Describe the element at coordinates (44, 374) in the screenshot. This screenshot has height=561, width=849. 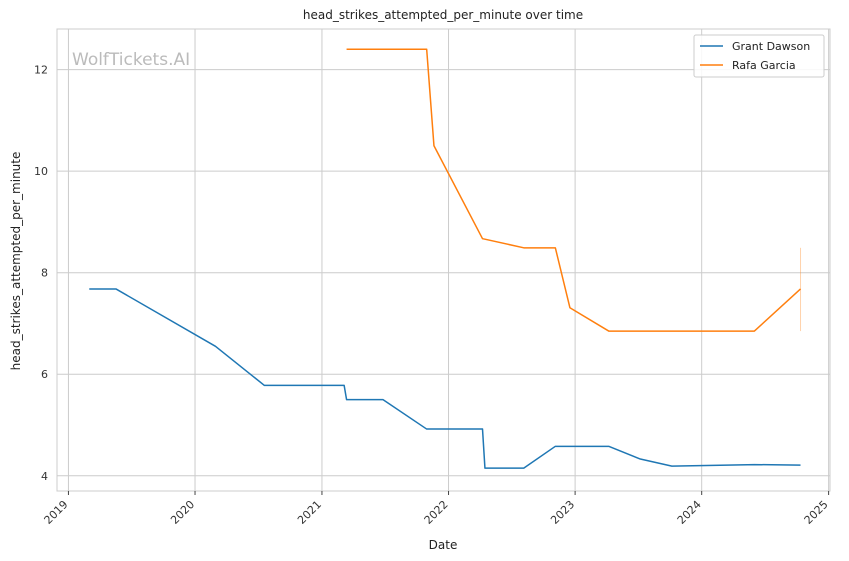
I see `y-tick-label: 6` at that location.